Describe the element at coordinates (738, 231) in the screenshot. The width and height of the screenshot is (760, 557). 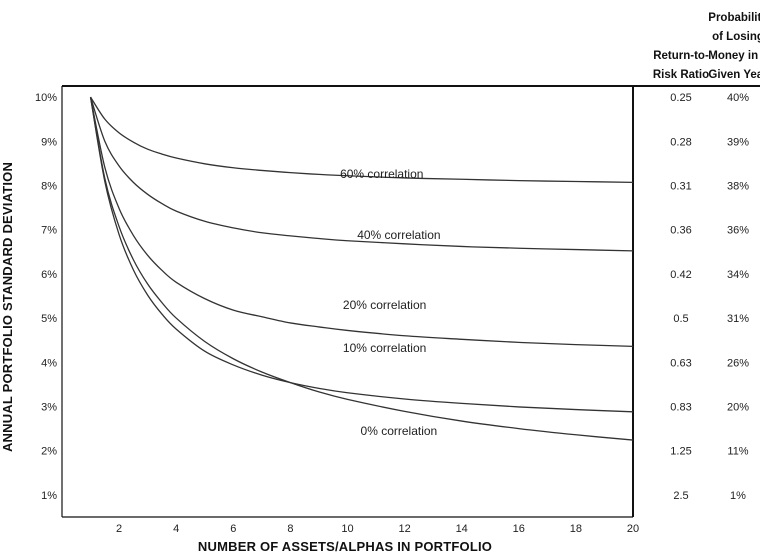
I see `probability-value: 36%` at that location.